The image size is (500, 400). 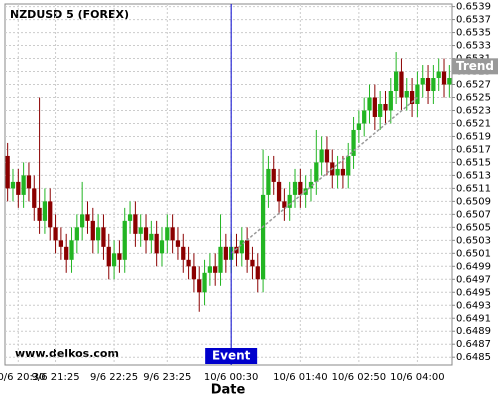 I want to click on y-tick-label: 0.6507, so click(x=473, y=214).